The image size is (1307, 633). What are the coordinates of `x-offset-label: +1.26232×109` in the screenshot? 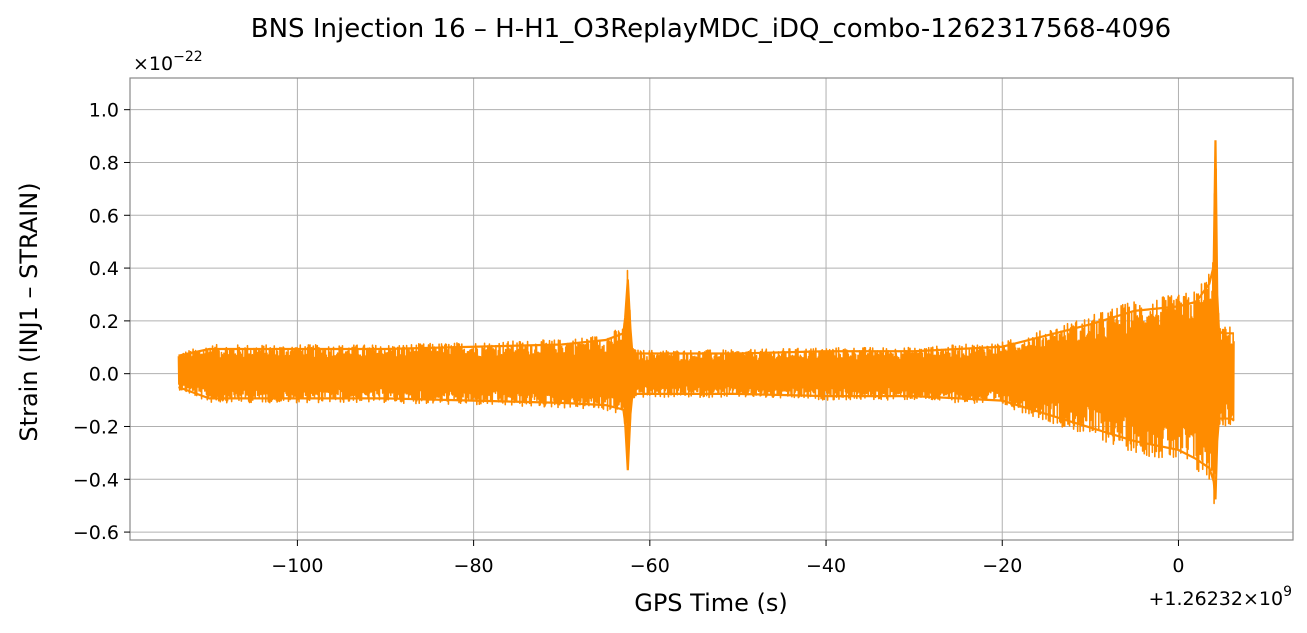 It's located at (1220, 597).